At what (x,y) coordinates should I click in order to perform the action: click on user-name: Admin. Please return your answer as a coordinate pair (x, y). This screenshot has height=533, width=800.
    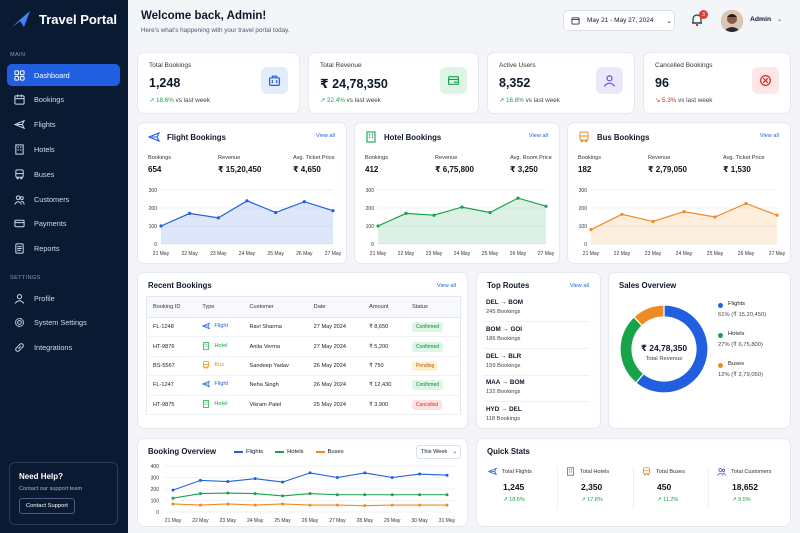
    Looking at the image, I should click on (761, 19).